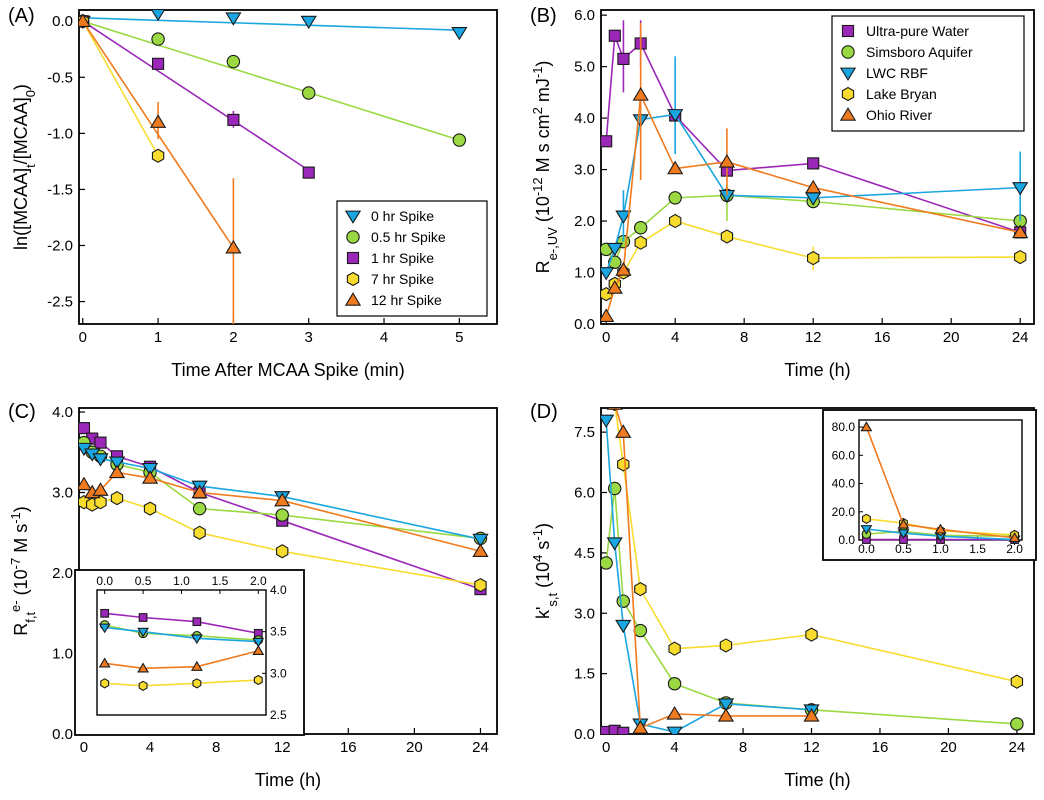 This screenshot has width=1044, height=800. I want to click on legend-label: LWC RBF, so click(897, 73).